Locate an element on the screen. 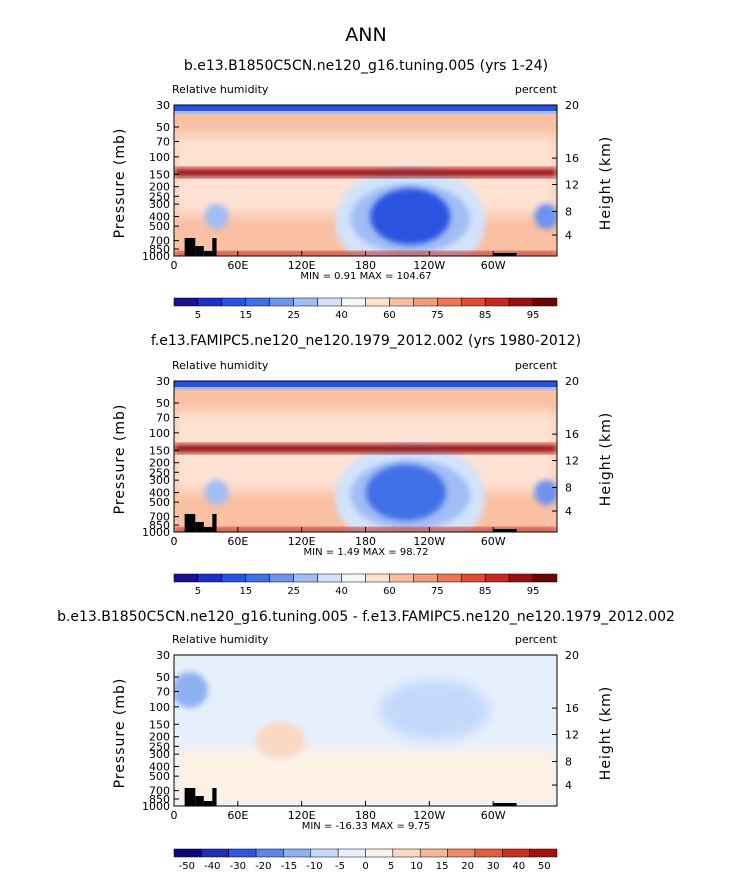 This screenshot has width=733, height=872. positive-region is located at coordinates (280, 740).